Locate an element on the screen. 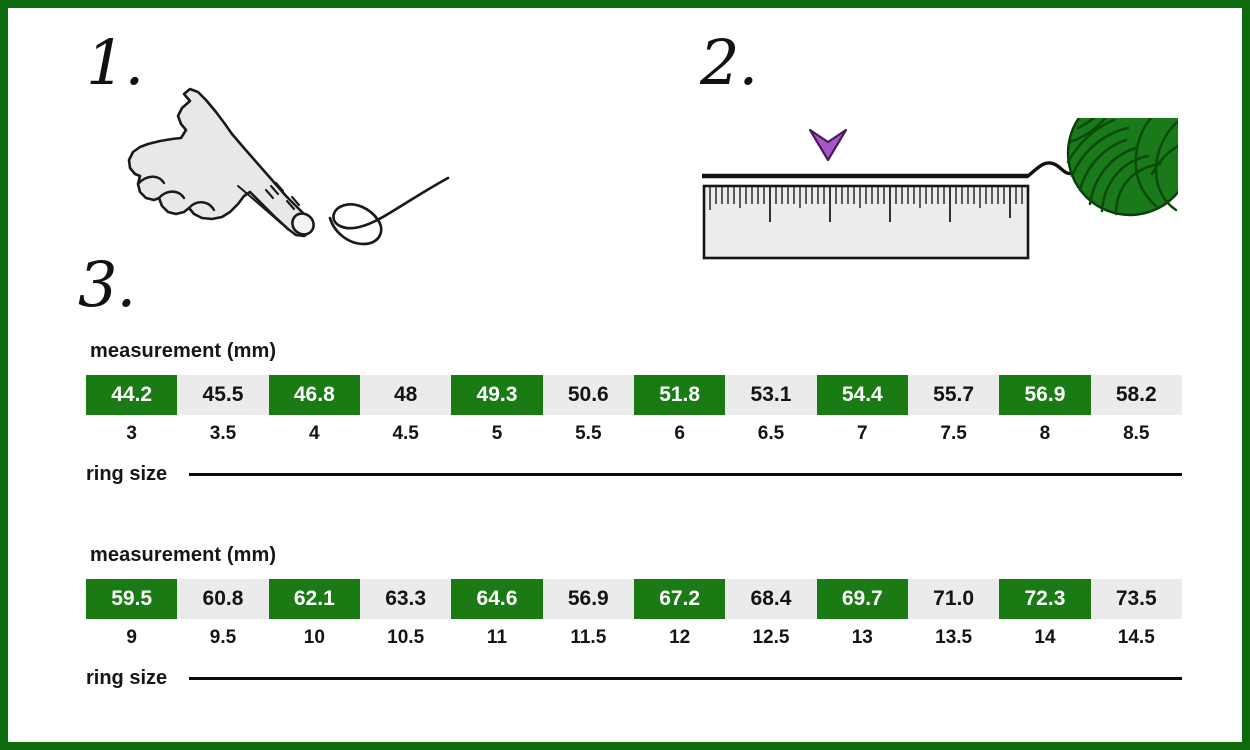 The height and width of the screenshot is (750, 1250). measurement-cell: 71.0 is located at coordinates (953, 599).